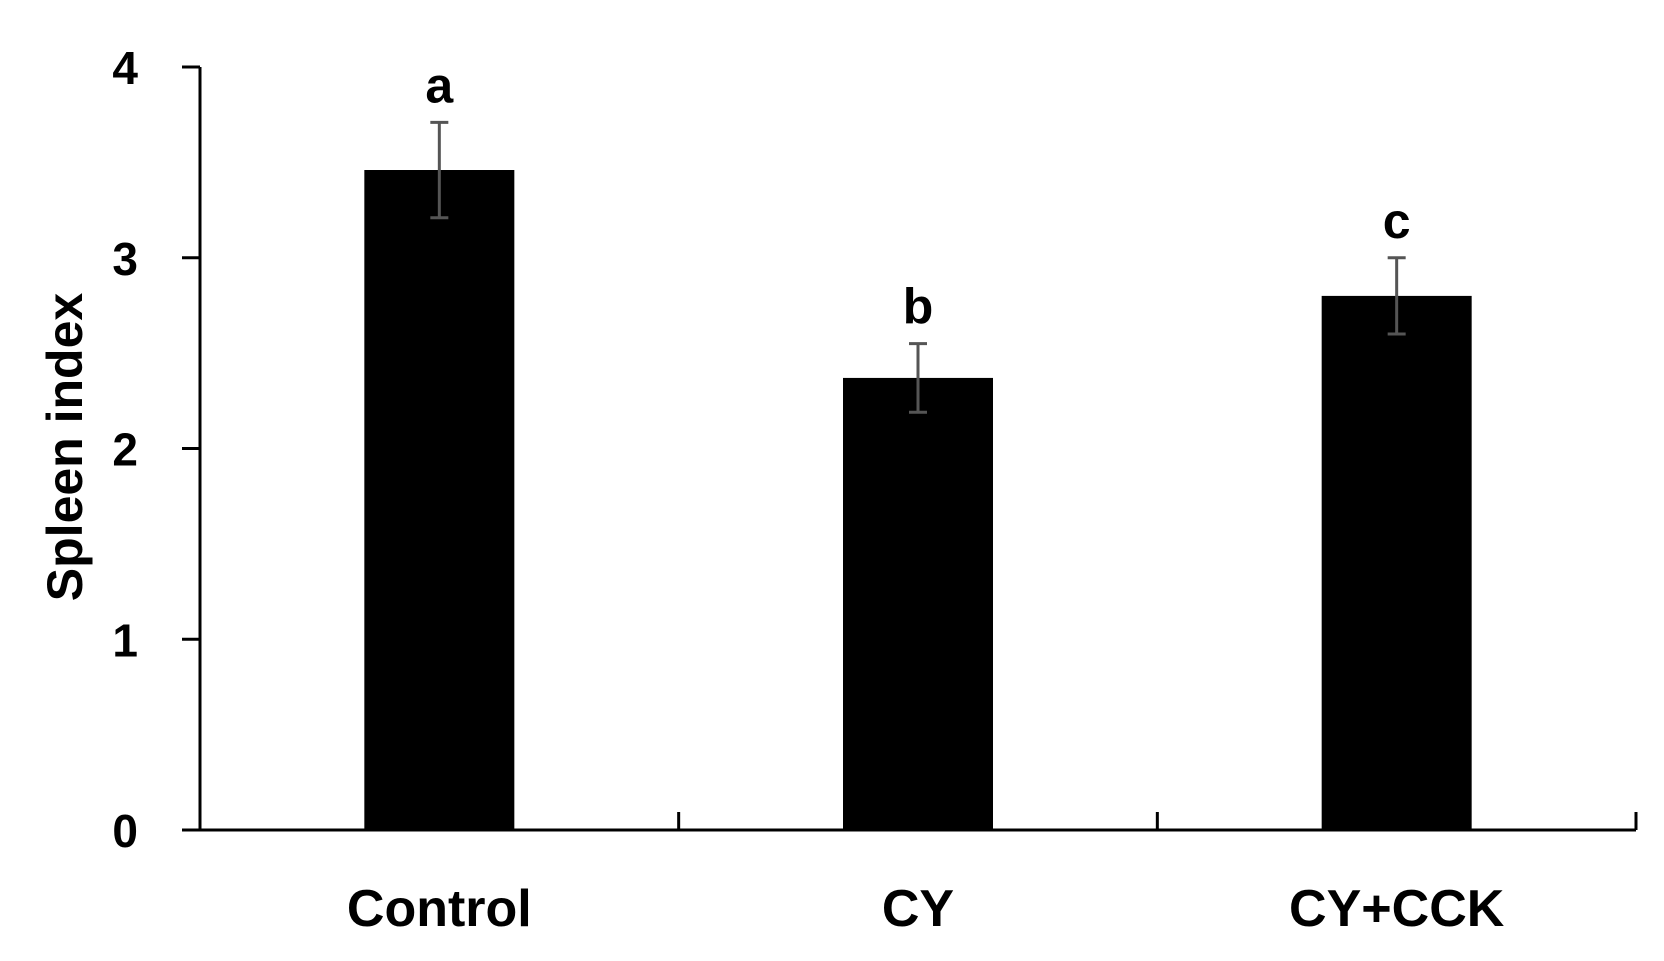 The width and height of the screenshot is (1664, 961). What do you see at coordinates (125, 450) in the screenshot?
I see `y-tick-label: 2` at bounding box center [125, 450].